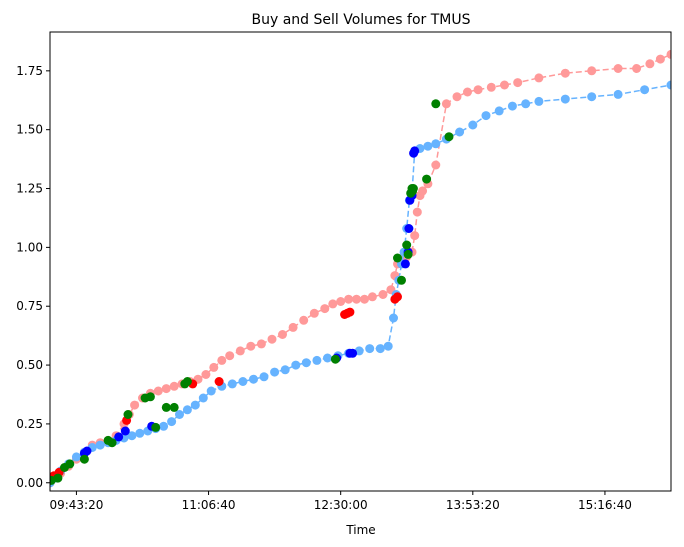 The height and width of the screenshot is (547, 684). Describe the element at coordinates (29, 306) in the screenshot. I see `y-tick-label: 0.75` at that location.